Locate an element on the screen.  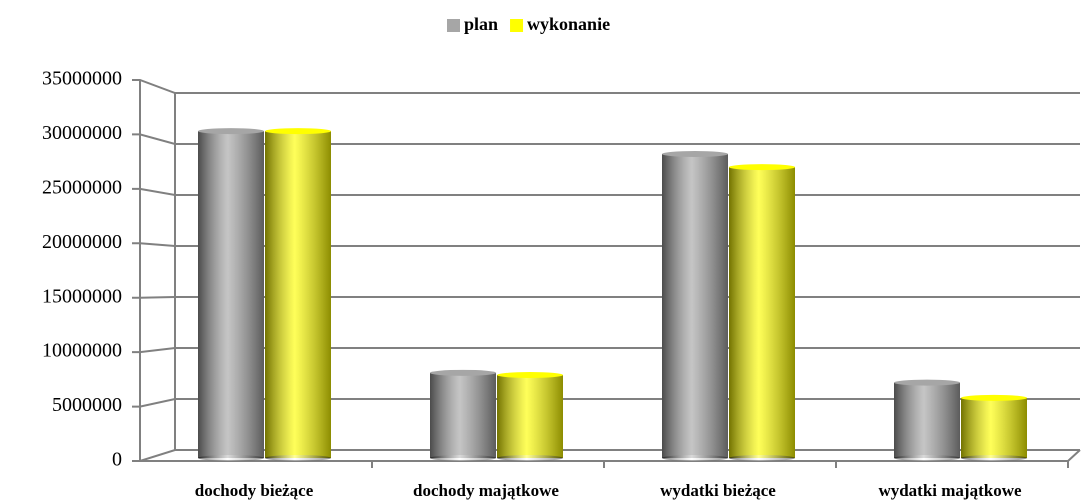
x-tick-label: wydatki majątkowe is located at coordinates (950, 490).